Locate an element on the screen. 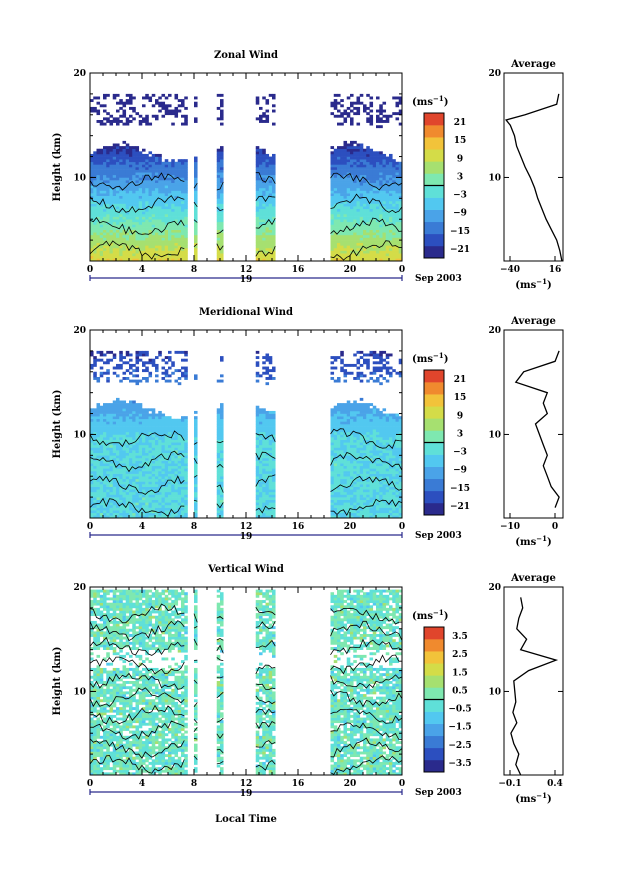 This screenshot has height=873, width=620. colorbar: 3.5 2.5 1.5 0.5 −0.5 −1.5 −2.5 −3.5 (ms−1) is located at coordinates (442, 690).